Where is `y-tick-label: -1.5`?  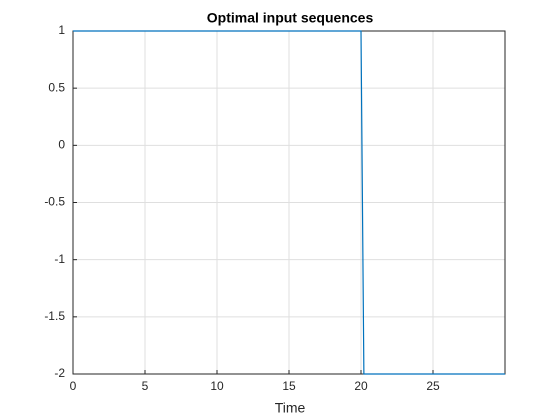 y-tick-label: -1.5 is located at coordinates (54, 316).